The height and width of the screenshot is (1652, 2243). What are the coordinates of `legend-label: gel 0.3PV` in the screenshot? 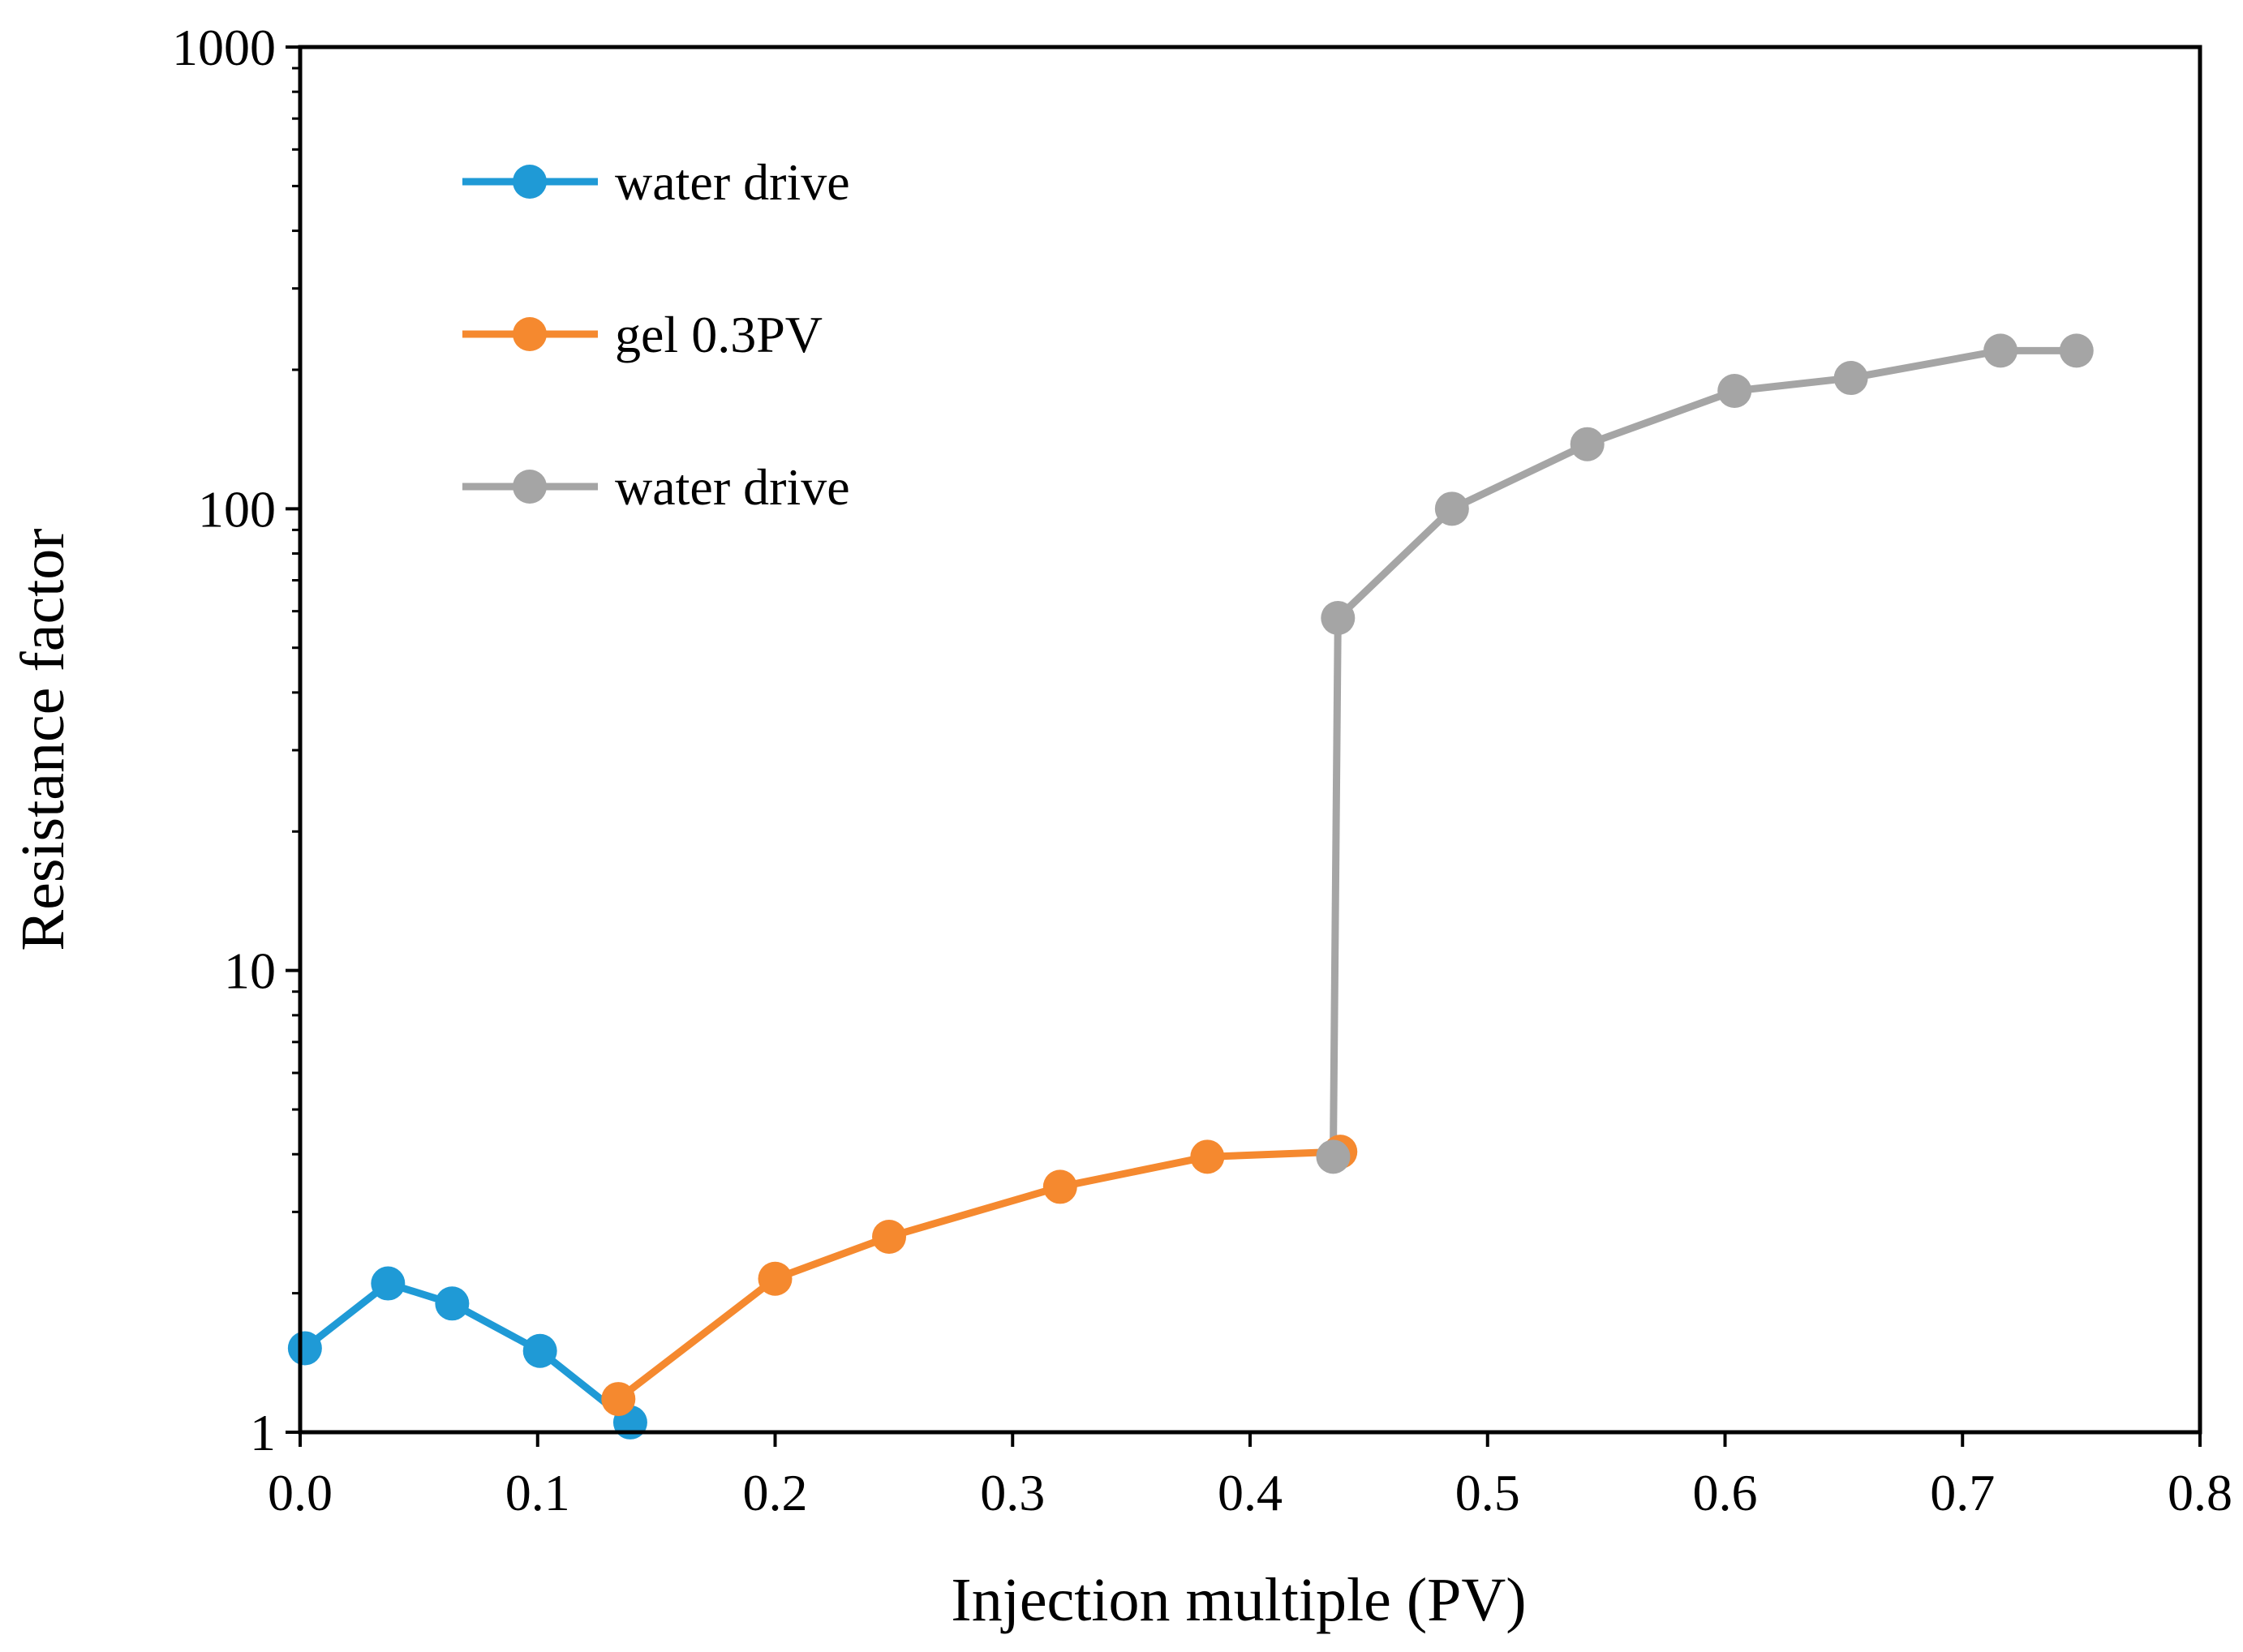 It's located at (719, 334).